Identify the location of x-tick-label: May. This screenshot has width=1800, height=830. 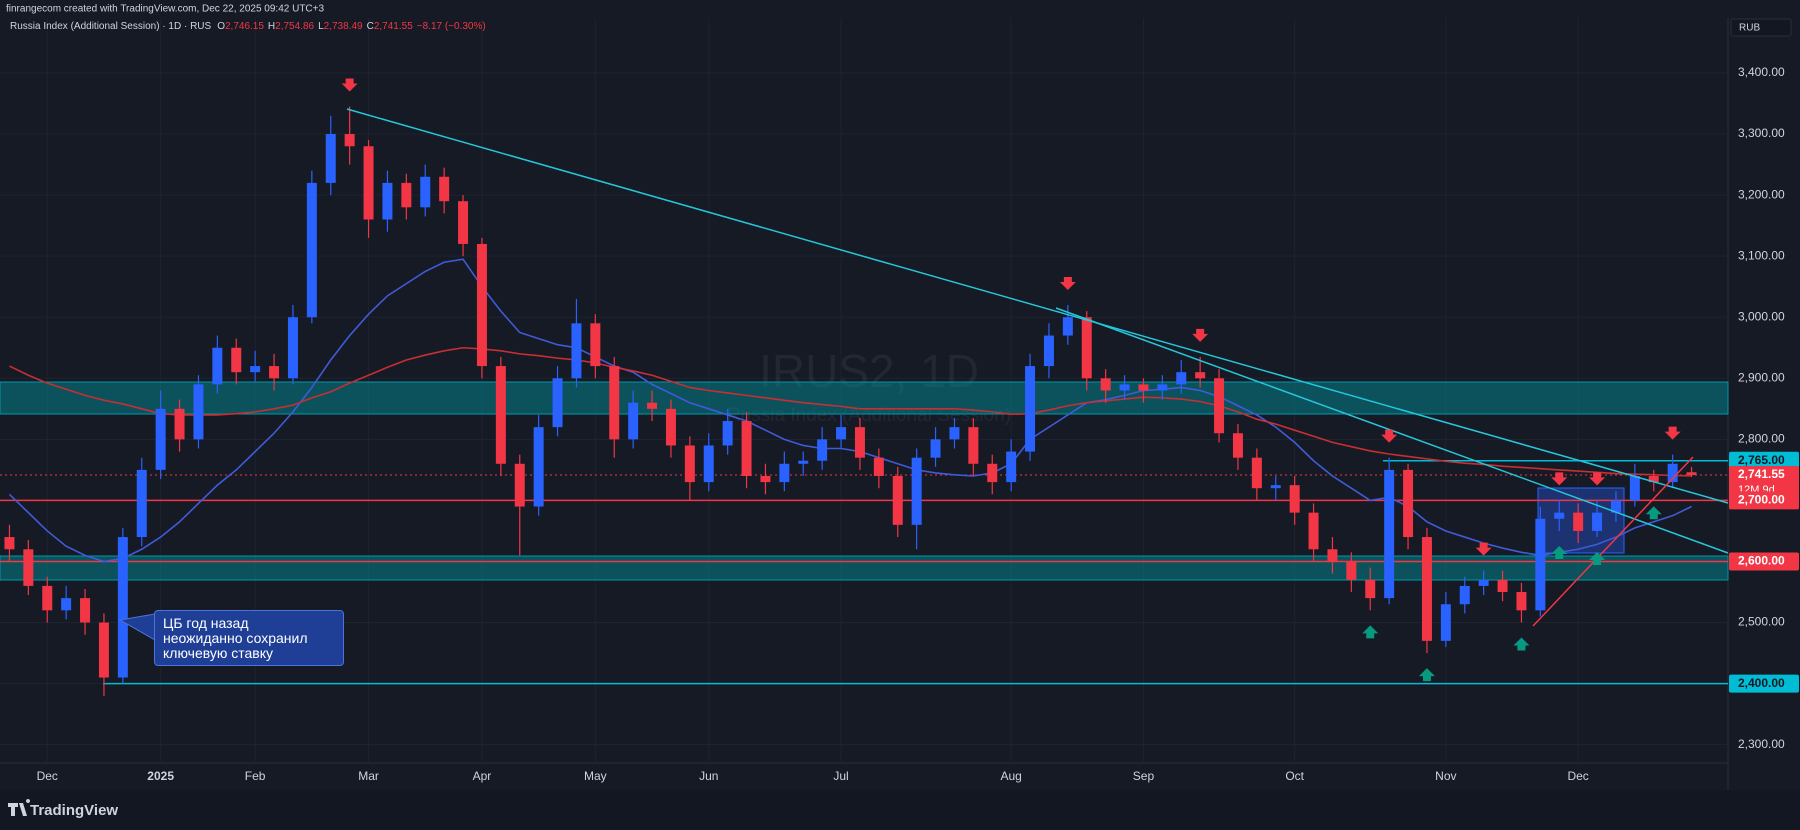
(595, 776).